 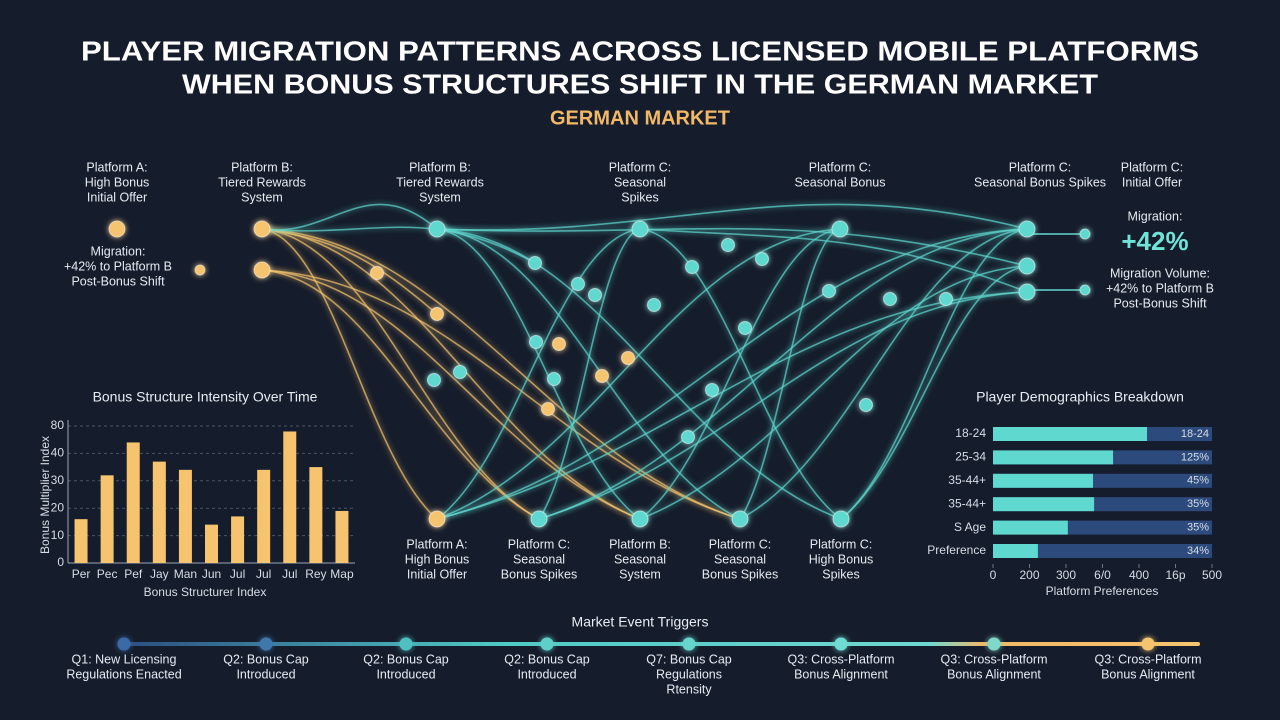 I want to click on bar-tag: 45%, so click(x=1198, y=481).